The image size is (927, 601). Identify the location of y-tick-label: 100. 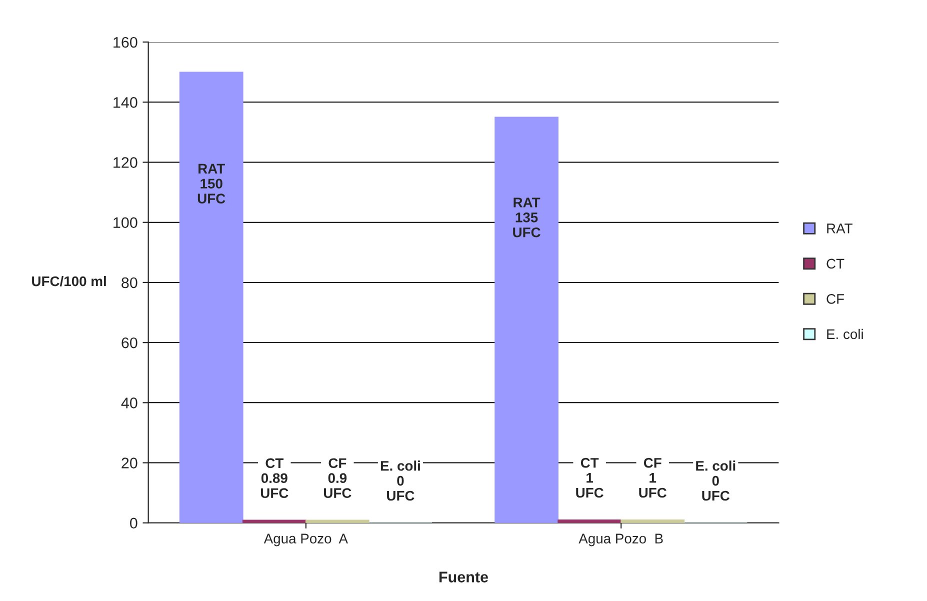
(126, 222).